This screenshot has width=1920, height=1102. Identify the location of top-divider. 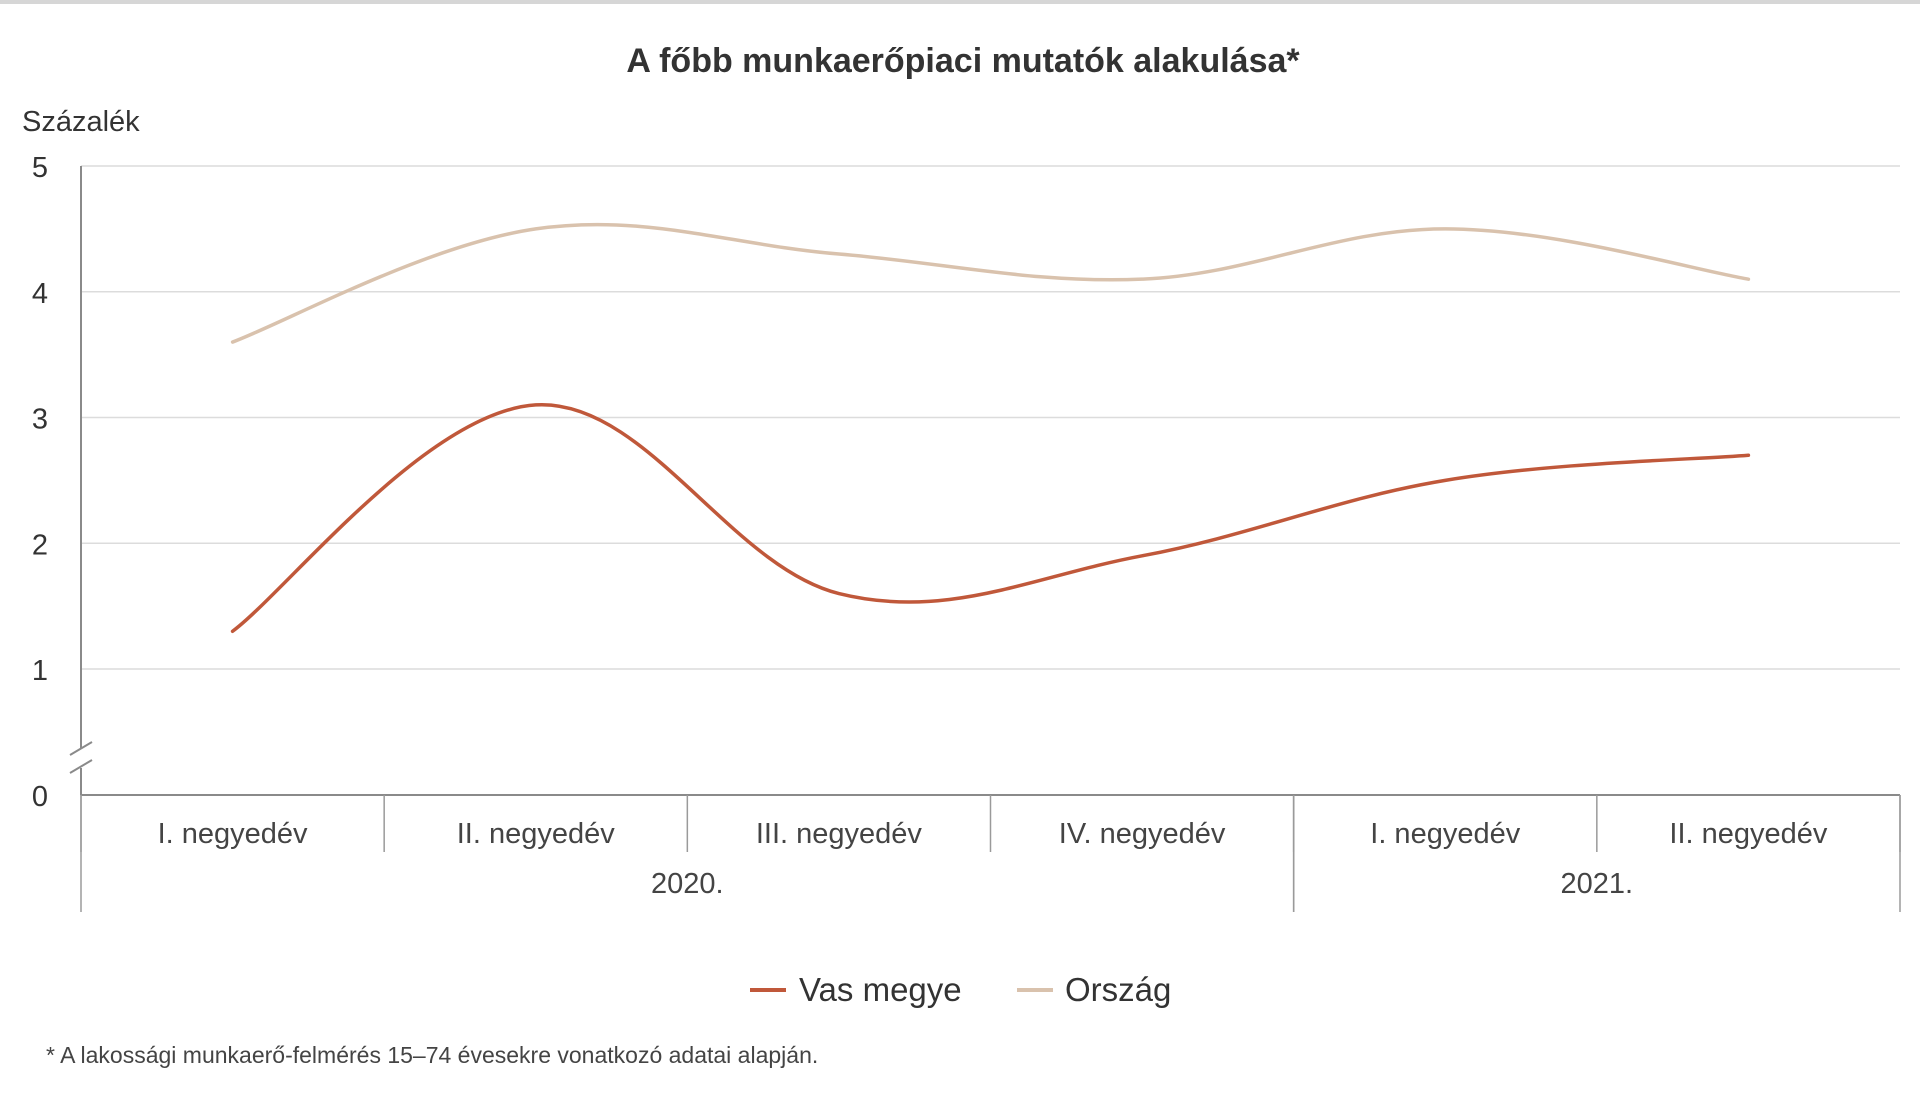
(960, 2).